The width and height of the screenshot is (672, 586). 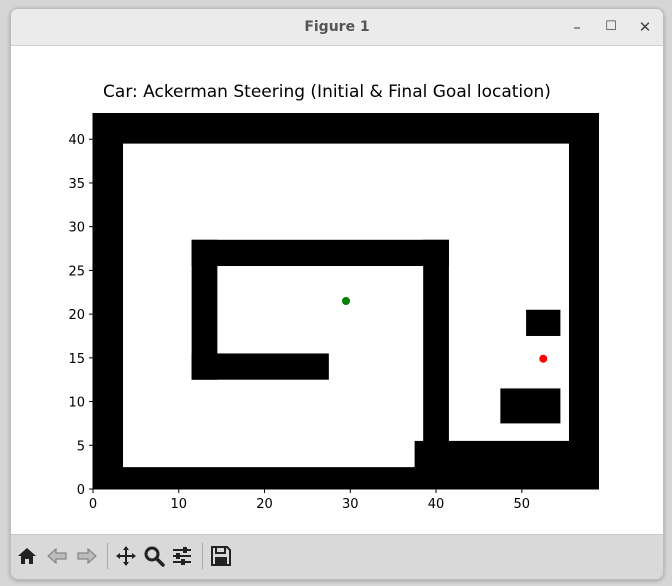 I want to click on move-icon, so click(x=126, y=556).